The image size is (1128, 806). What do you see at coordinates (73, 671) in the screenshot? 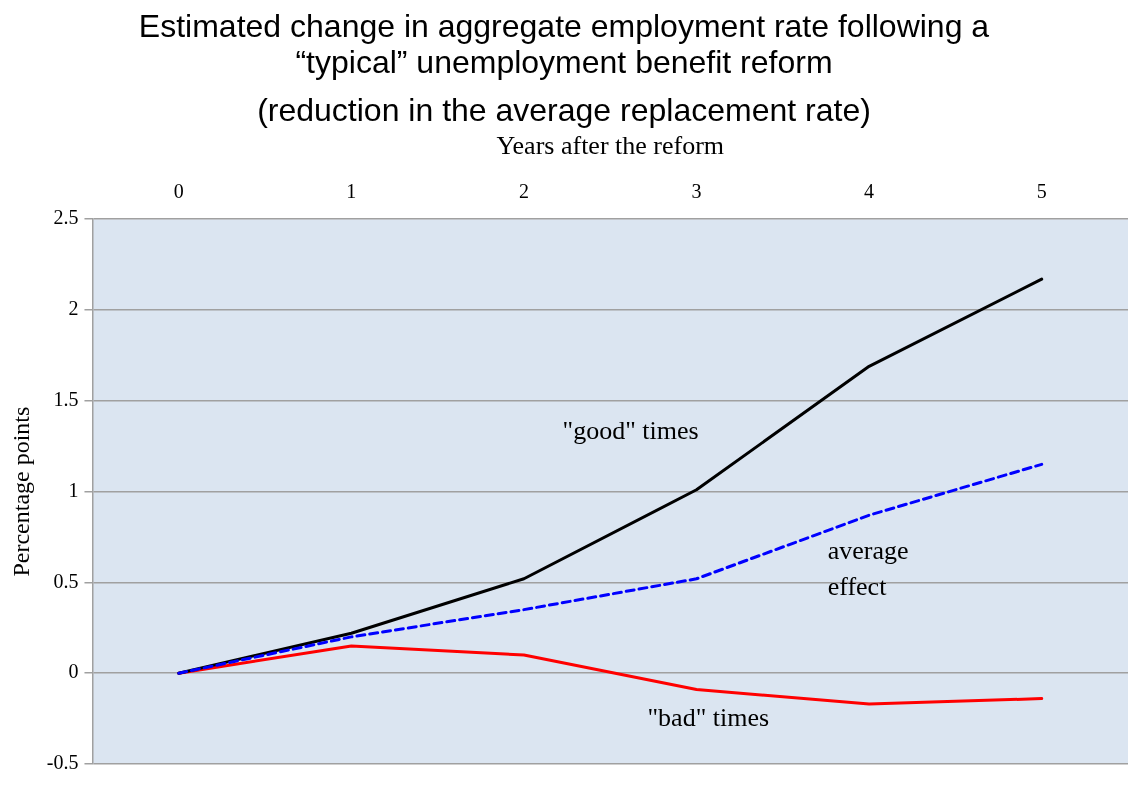
I see `y-tick-label: 0` at bounding box center [73, 671].